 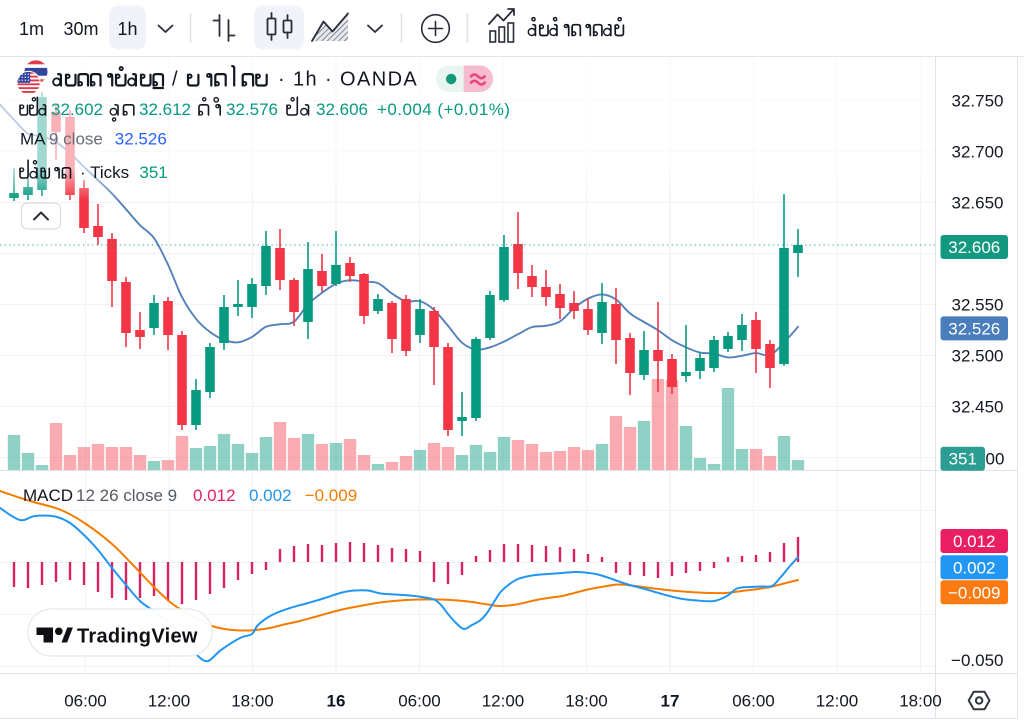 What do you see at coordinates (48, 495) in the screenshot?
I see `svg-text: MACD` at bounding box center [48, 495].